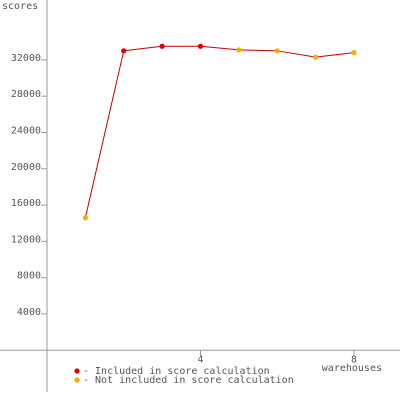  What do you see at coordinates (26, 239) in the screenshot?
I see `y-tick-label: 12000` at bounding box center [26, 239].